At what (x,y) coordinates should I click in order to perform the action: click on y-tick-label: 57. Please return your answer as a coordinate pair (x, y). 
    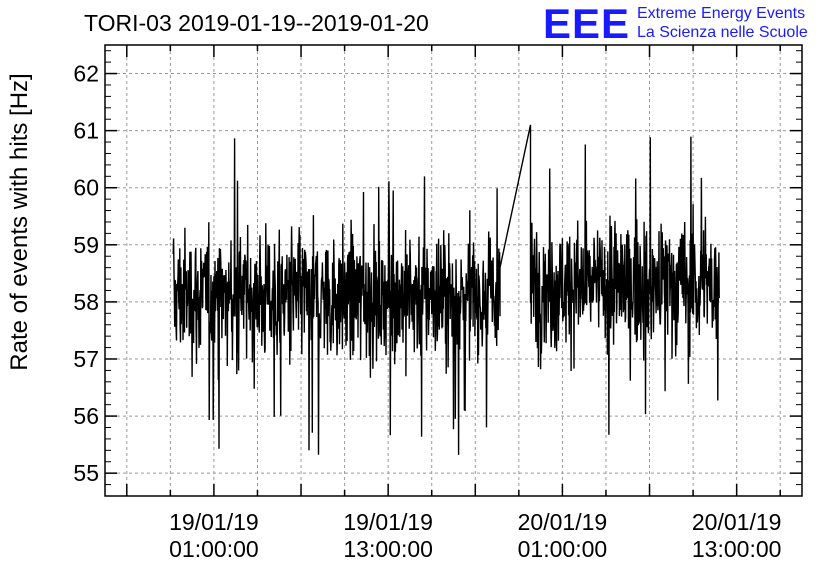
    Looking at the image, I should click on (86, 359).